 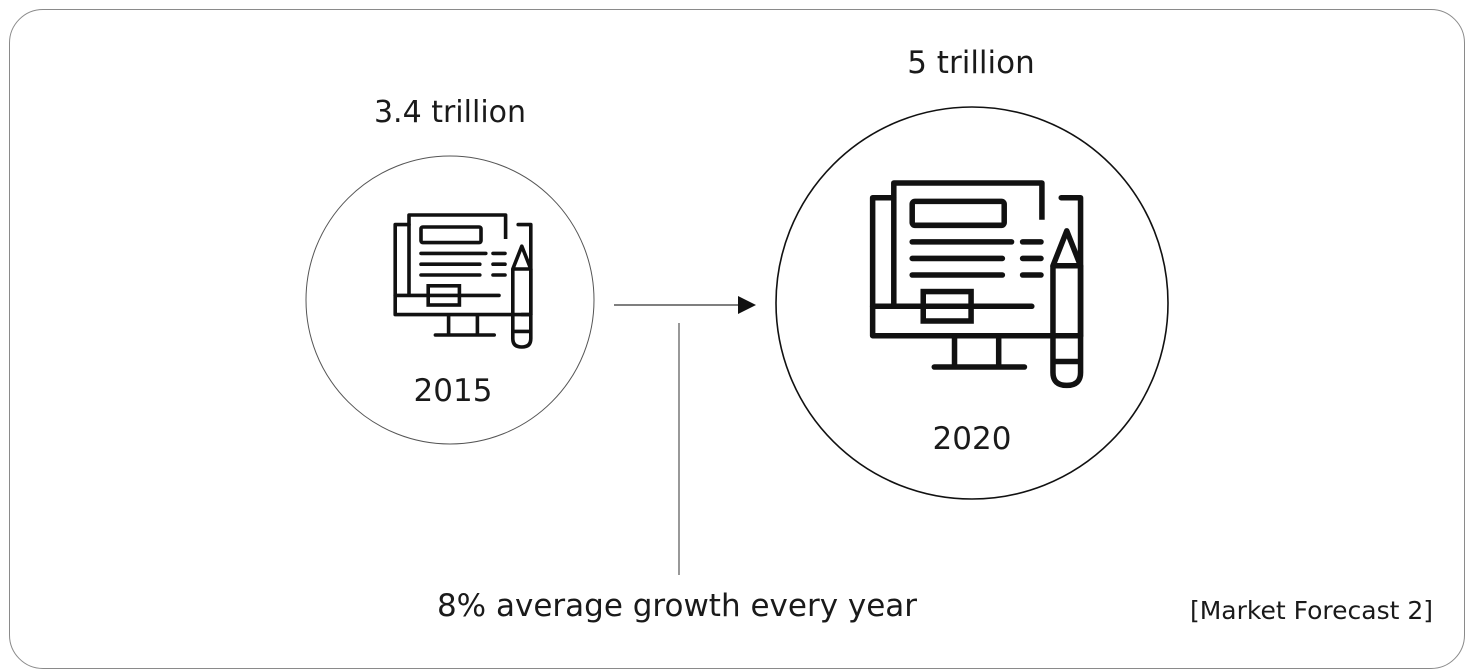 I want to click on growth-note: 8% average growth every year, so click(x=677, y=606).